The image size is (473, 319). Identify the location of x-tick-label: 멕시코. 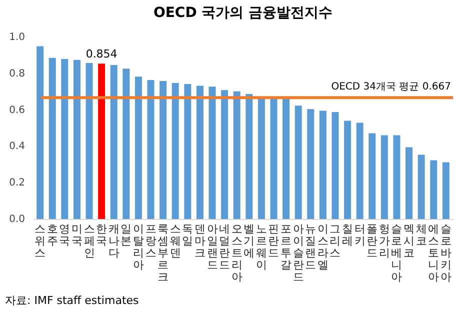
(409, 241).